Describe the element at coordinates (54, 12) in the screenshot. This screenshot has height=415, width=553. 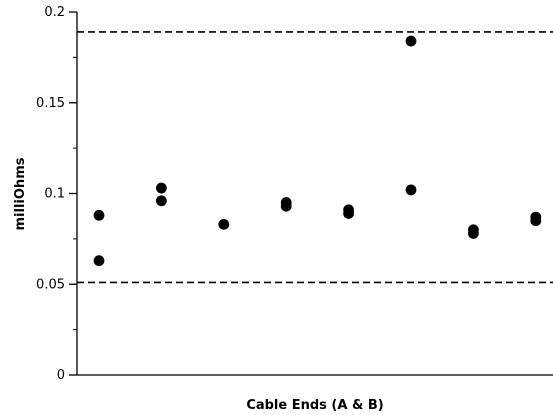
I see `y-tick-label: 0.2` at that location.